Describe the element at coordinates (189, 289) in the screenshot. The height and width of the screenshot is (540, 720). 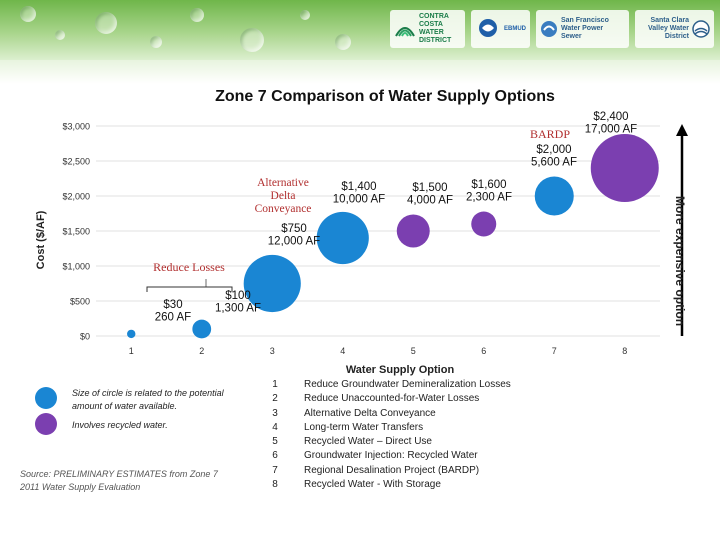
I see `reduce-losses-bracket` at that location.